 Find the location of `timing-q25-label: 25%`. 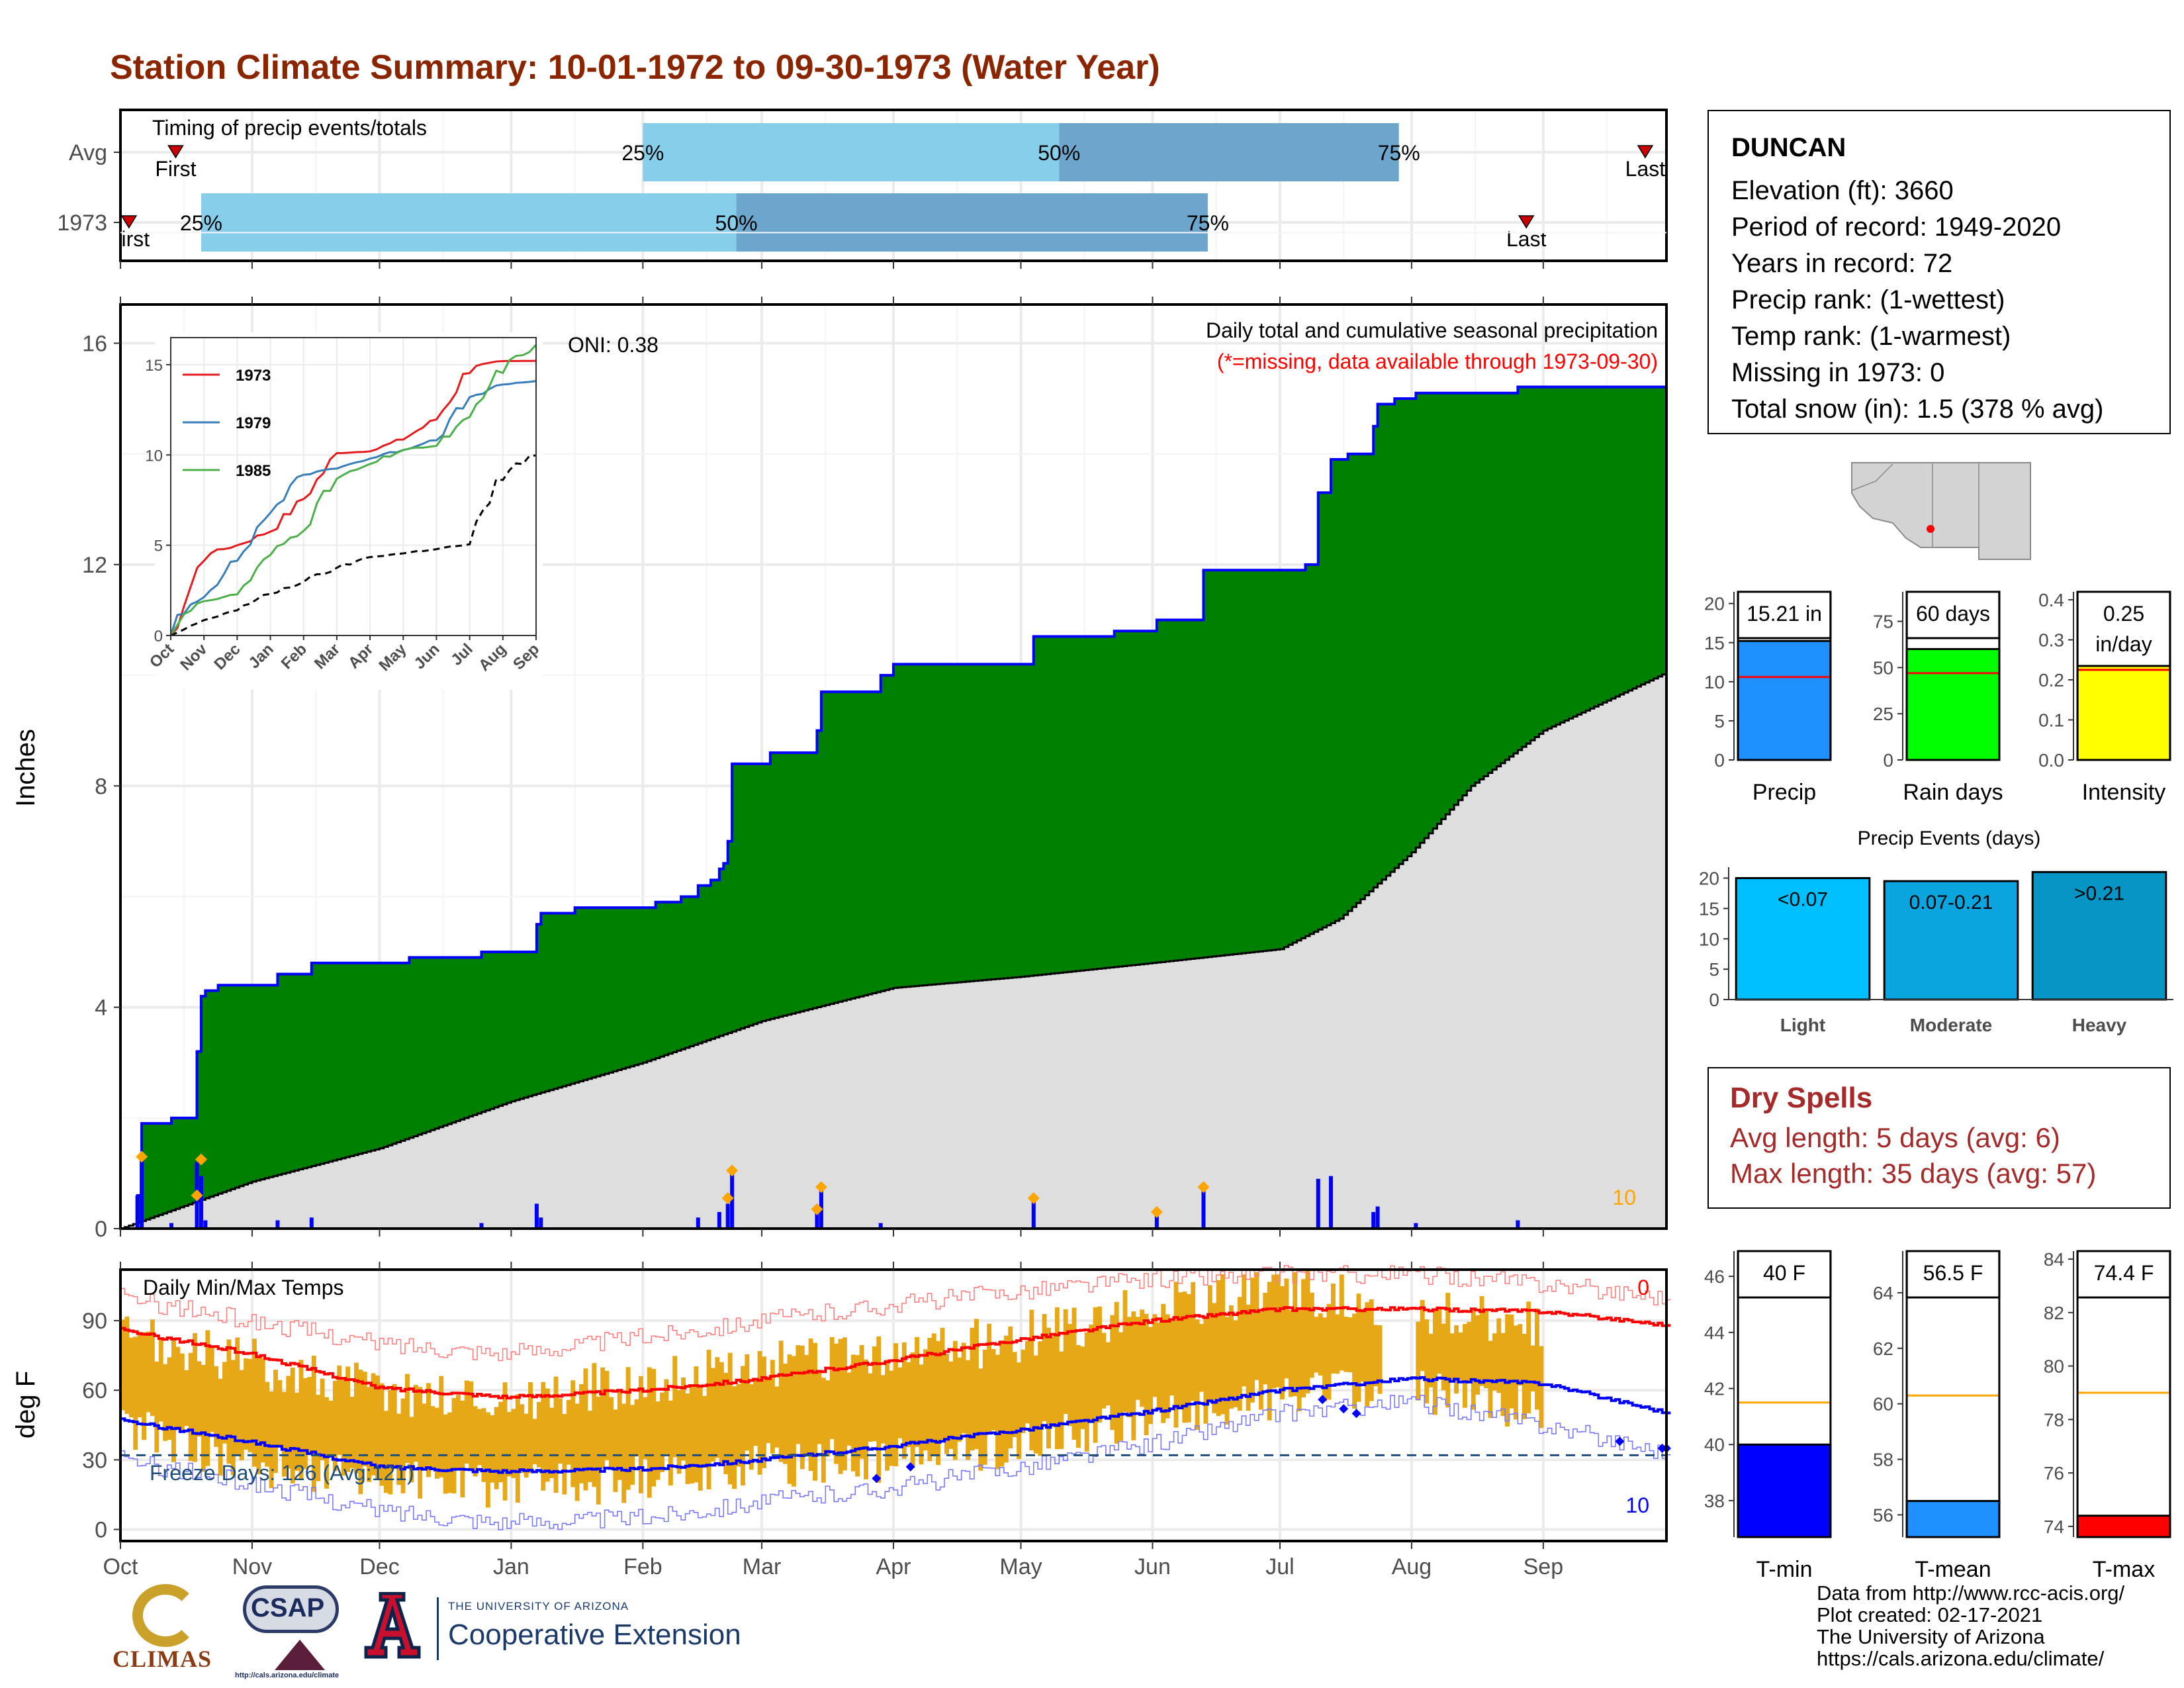

timing-q25-label: 25% is located at coordinates (201, 223).